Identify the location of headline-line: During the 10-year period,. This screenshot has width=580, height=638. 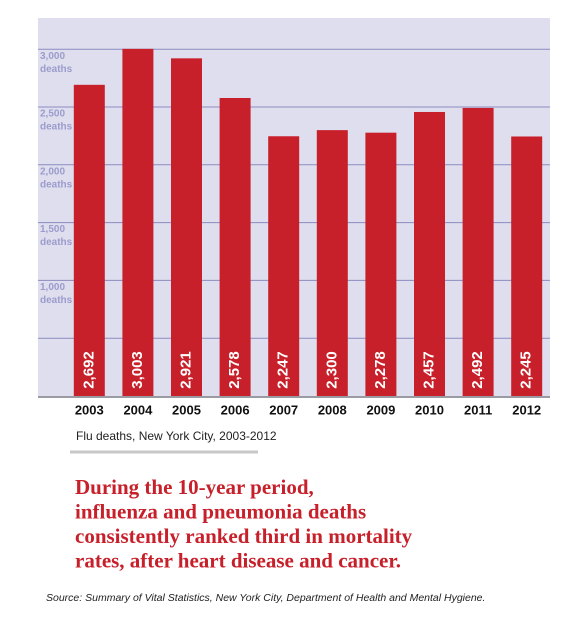
(194, 487).